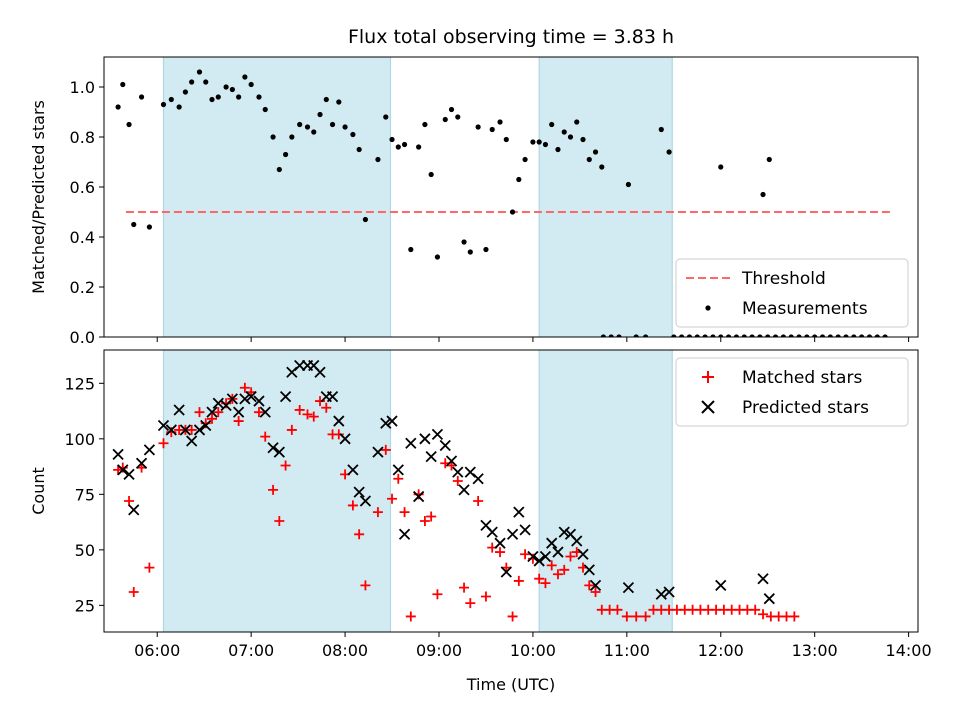 This screenshot has height=720, width=960. I want to click on x-tick-label: 14:00, so click(909, 650).